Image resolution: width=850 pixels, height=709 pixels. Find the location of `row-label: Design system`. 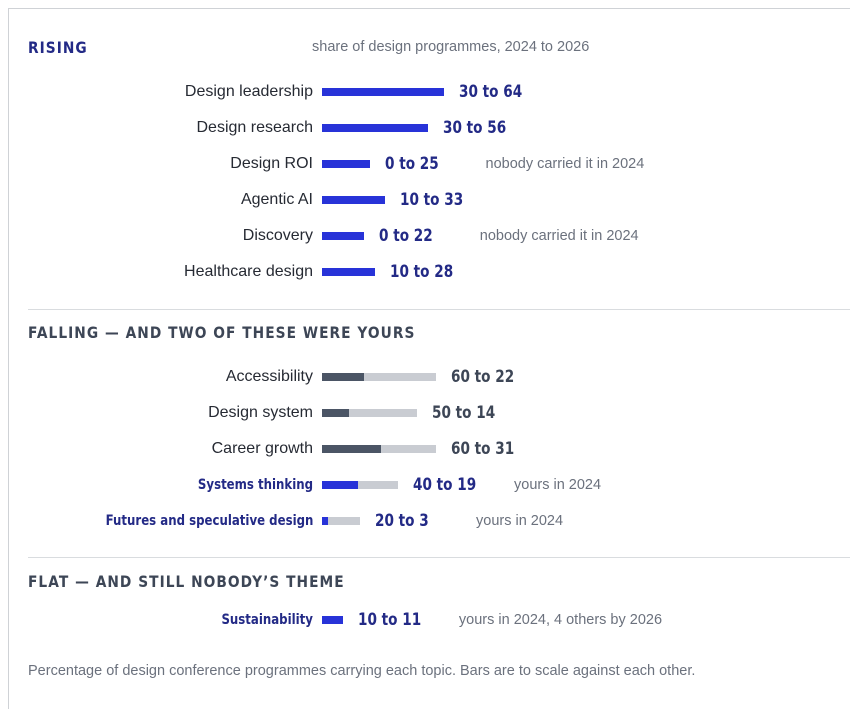

row-label: Design system is located at coordinates (260, 412).